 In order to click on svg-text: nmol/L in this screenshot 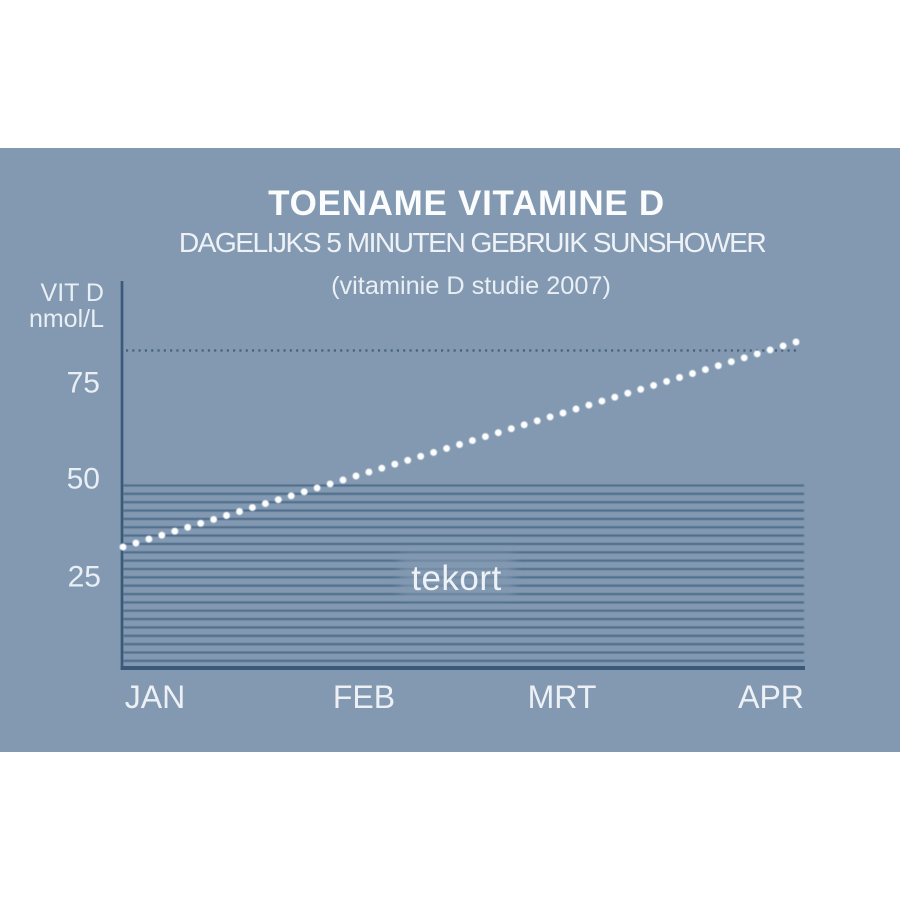, I will do `click(66, 319)`.